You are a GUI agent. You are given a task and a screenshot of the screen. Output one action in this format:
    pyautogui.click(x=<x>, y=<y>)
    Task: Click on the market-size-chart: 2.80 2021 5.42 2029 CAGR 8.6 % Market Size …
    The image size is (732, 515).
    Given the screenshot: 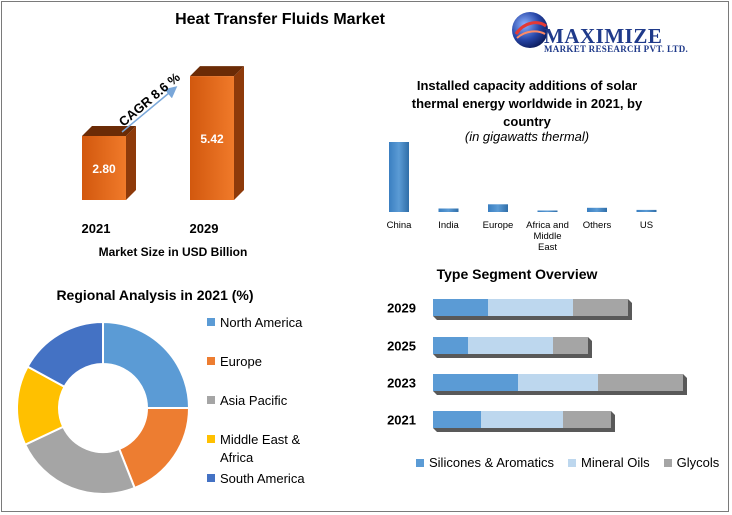 What is the action you would take?
    pyautogui.click(x=165, y=162)
    